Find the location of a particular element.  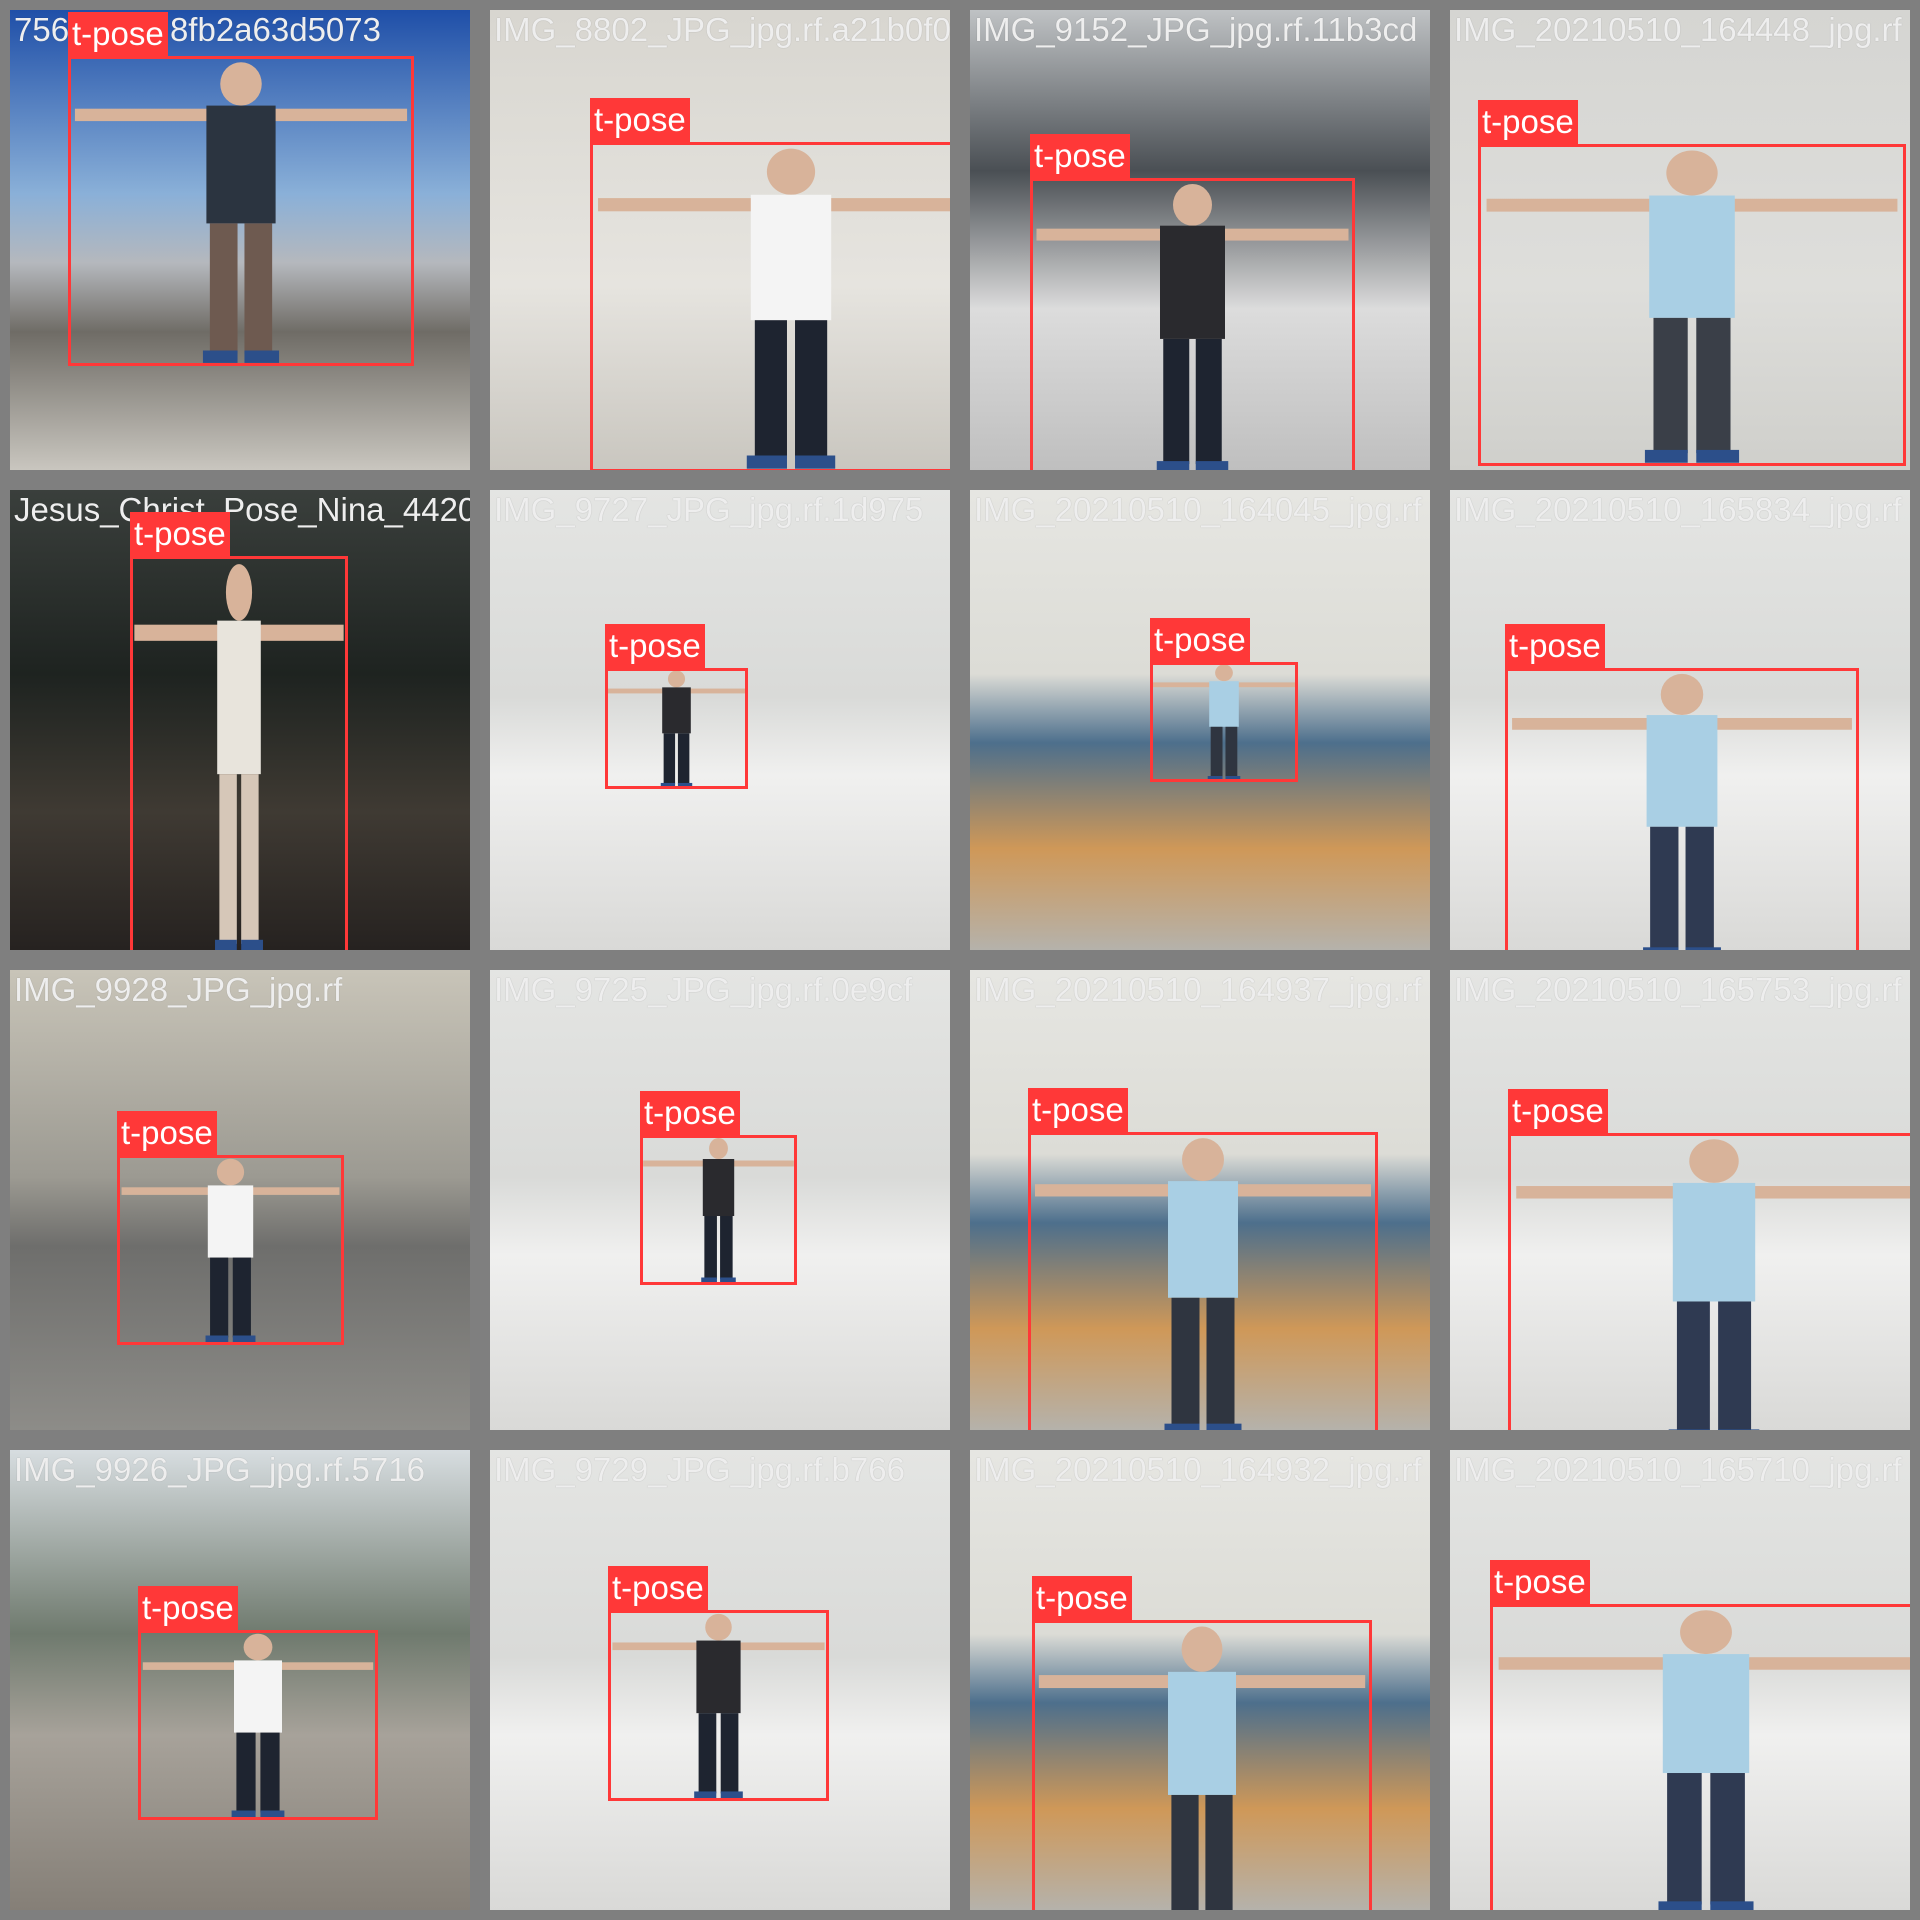

image-tile: IMG_9729_JPG_jpg.rf.b766 t-pose is located at coordinates (720, 1680).